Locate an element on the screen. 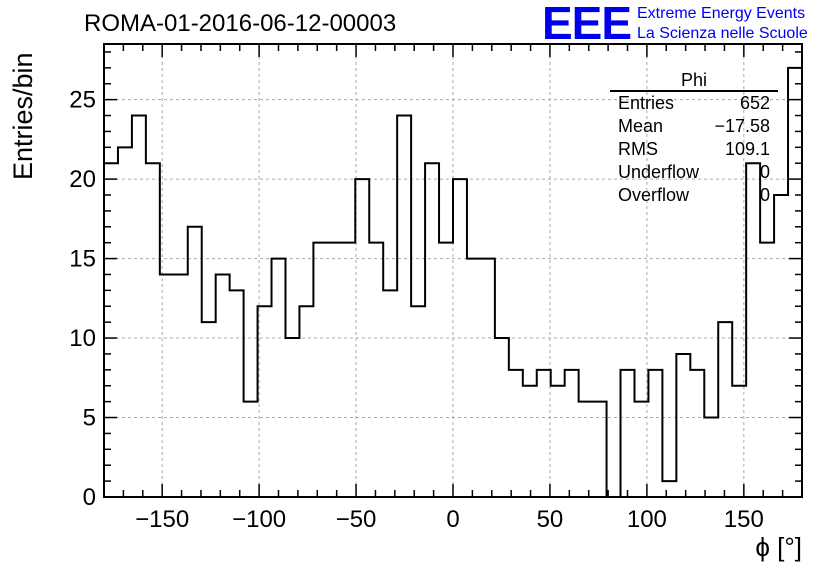 The image size is (836, 572). stats-row: Overflow 0 is located at coordinates (694, 195).